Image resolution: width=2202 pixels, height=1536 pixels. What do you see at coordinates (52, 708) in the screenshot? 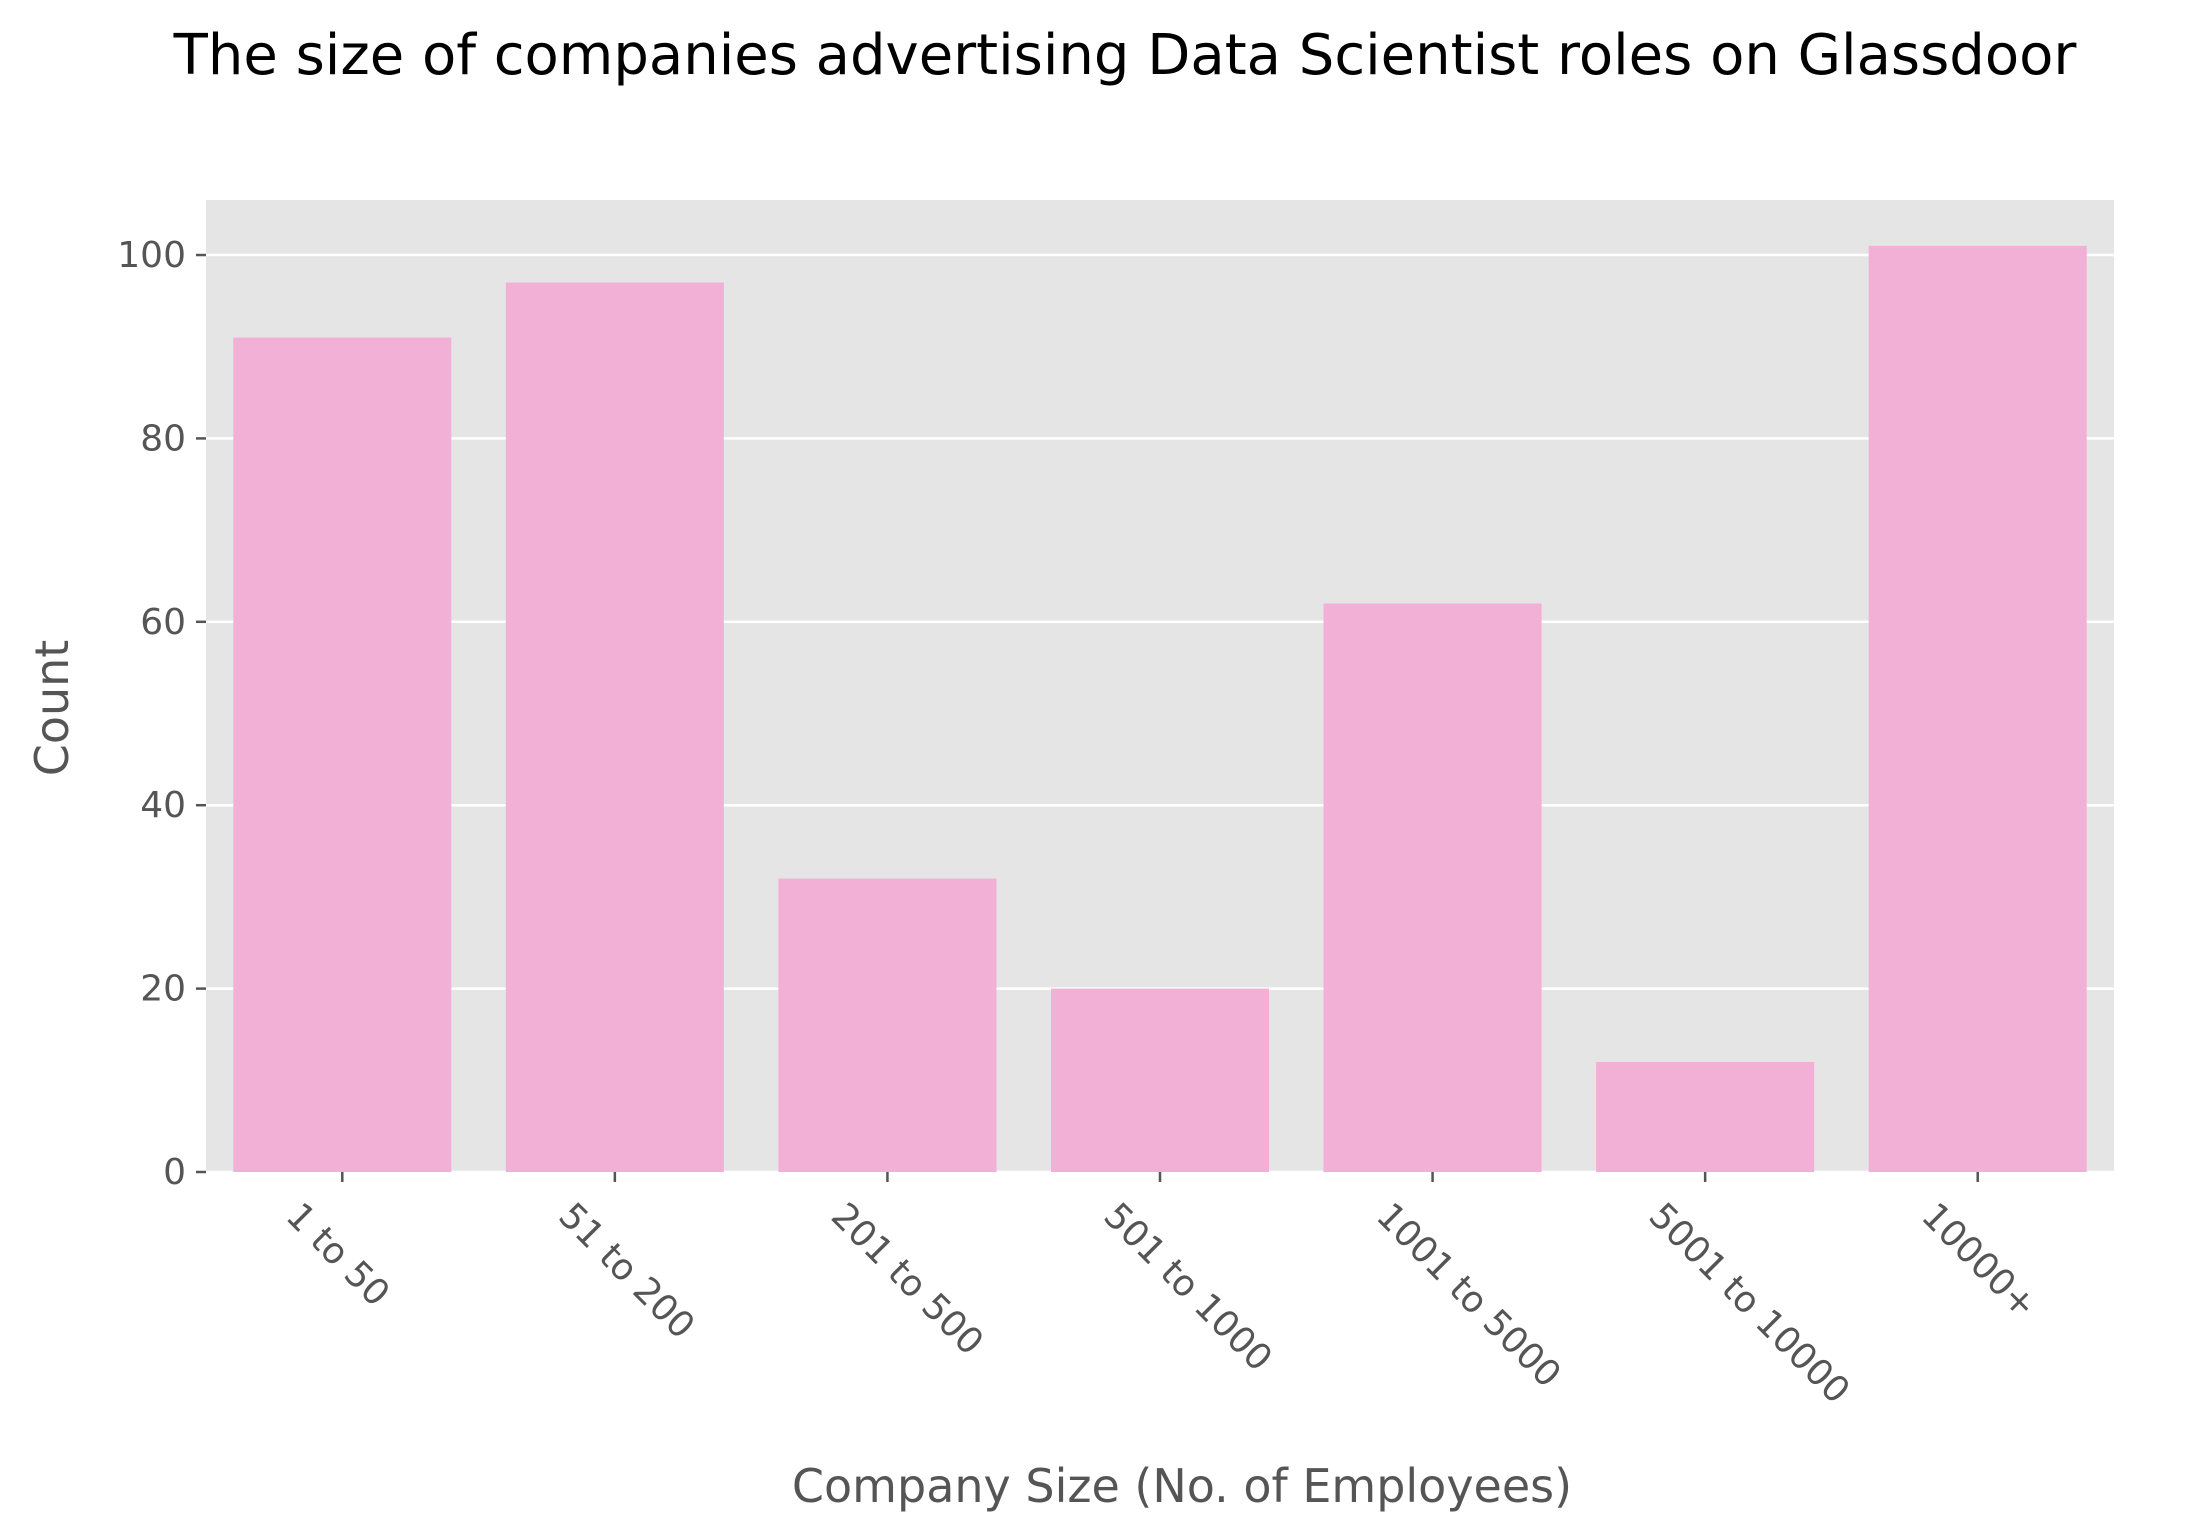
I see `y-axis-label: Count` at bounding box center [52, 708].